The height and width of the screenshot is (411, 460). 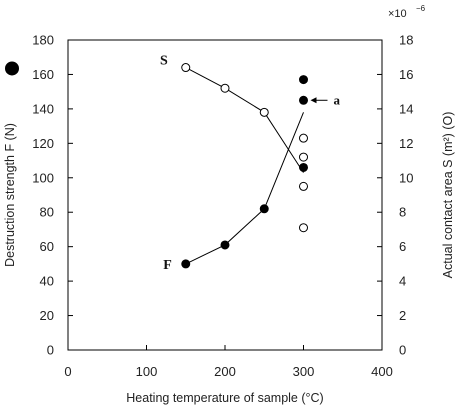 What do you see at coordinates (12, 68) in the screenshot?
I see `y-left-filled-marker-key` at bounding box center [12, 68].